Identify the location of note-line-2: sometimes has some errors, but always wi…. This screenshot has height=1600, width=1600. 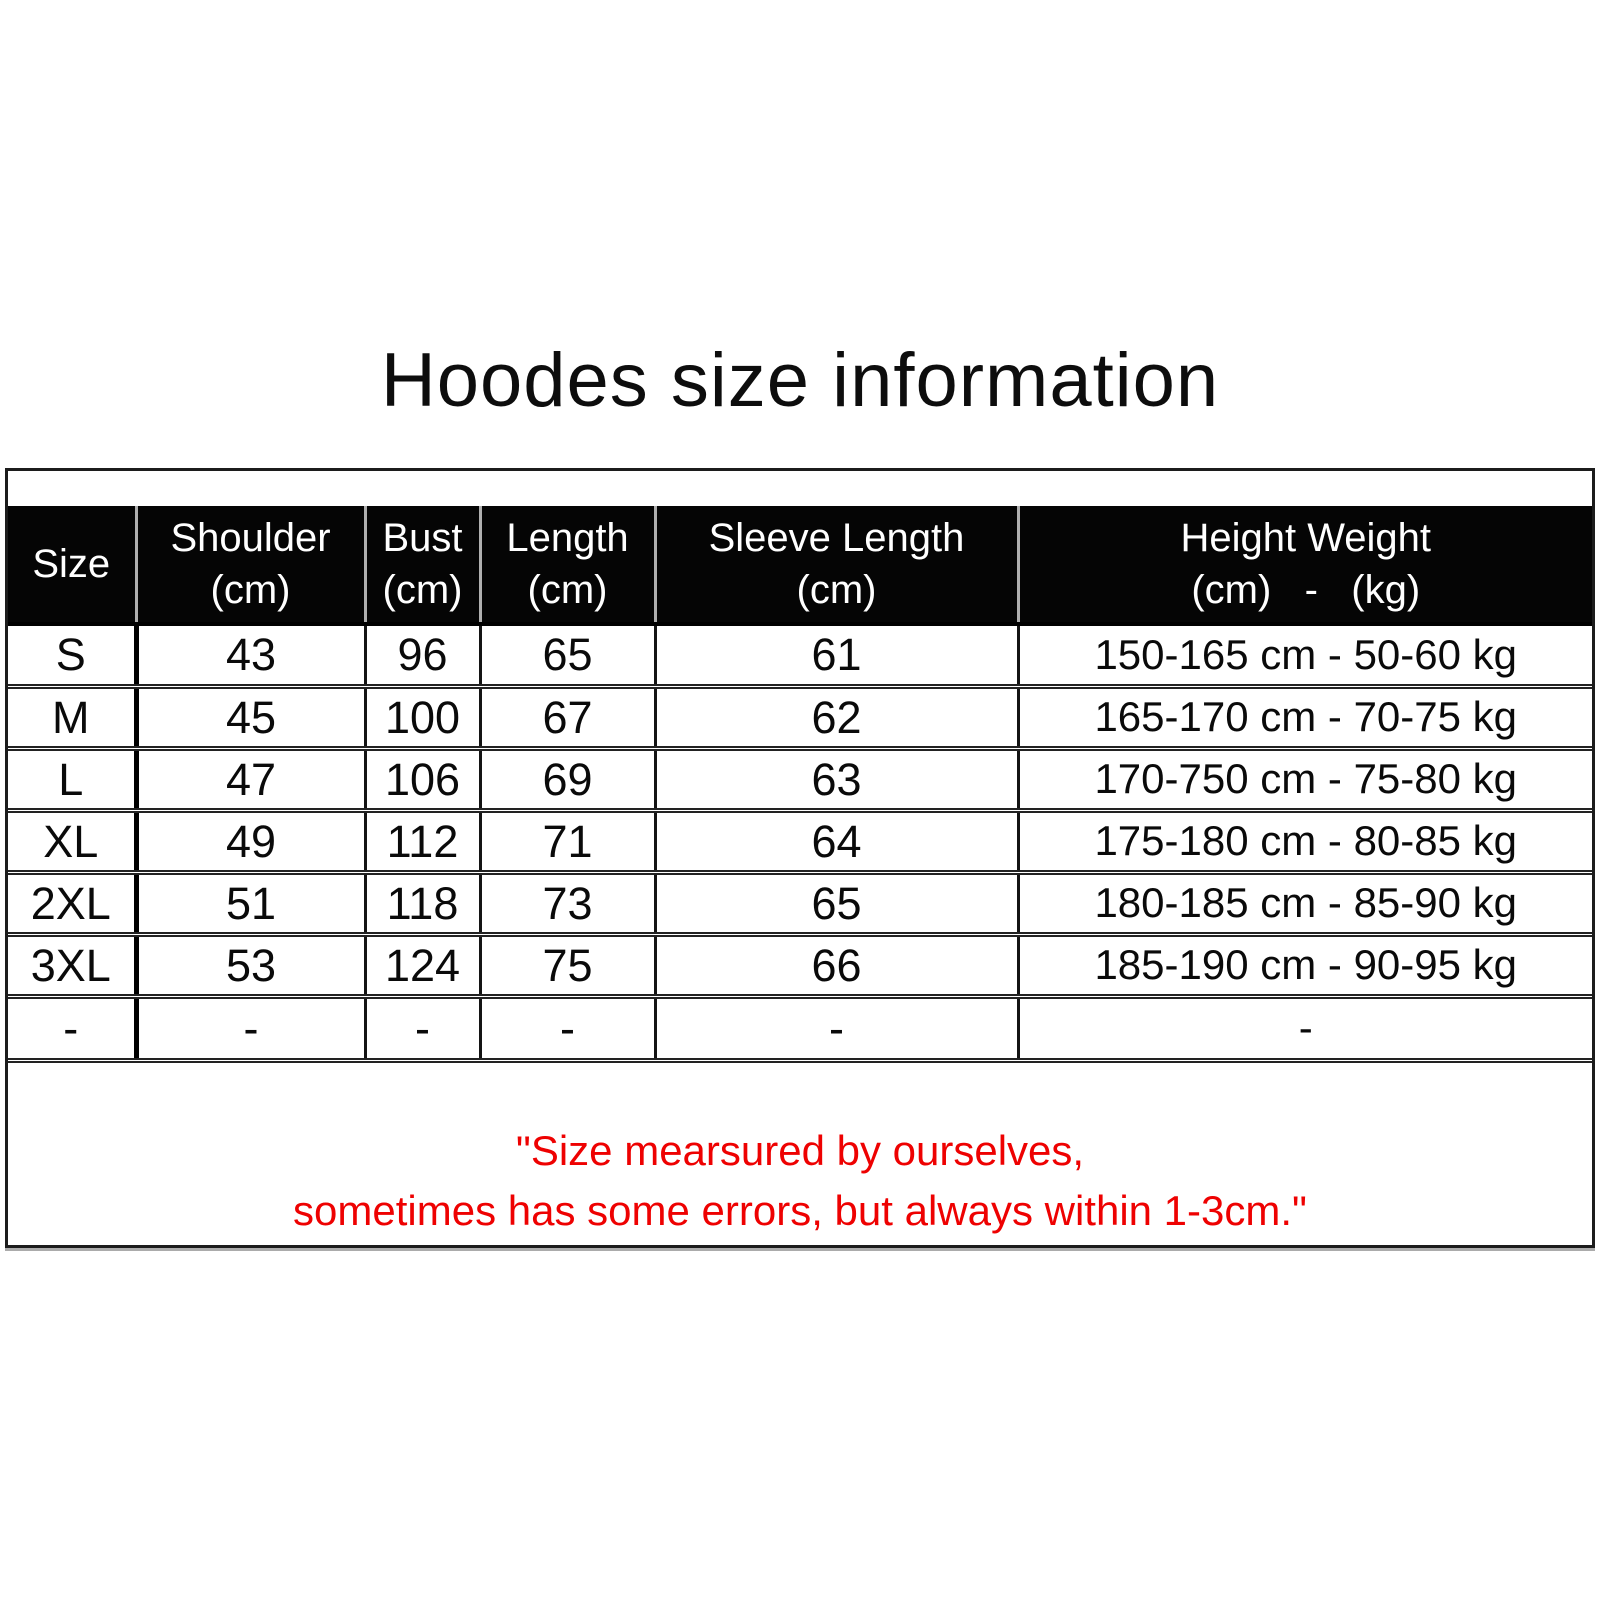
(800, 1211).